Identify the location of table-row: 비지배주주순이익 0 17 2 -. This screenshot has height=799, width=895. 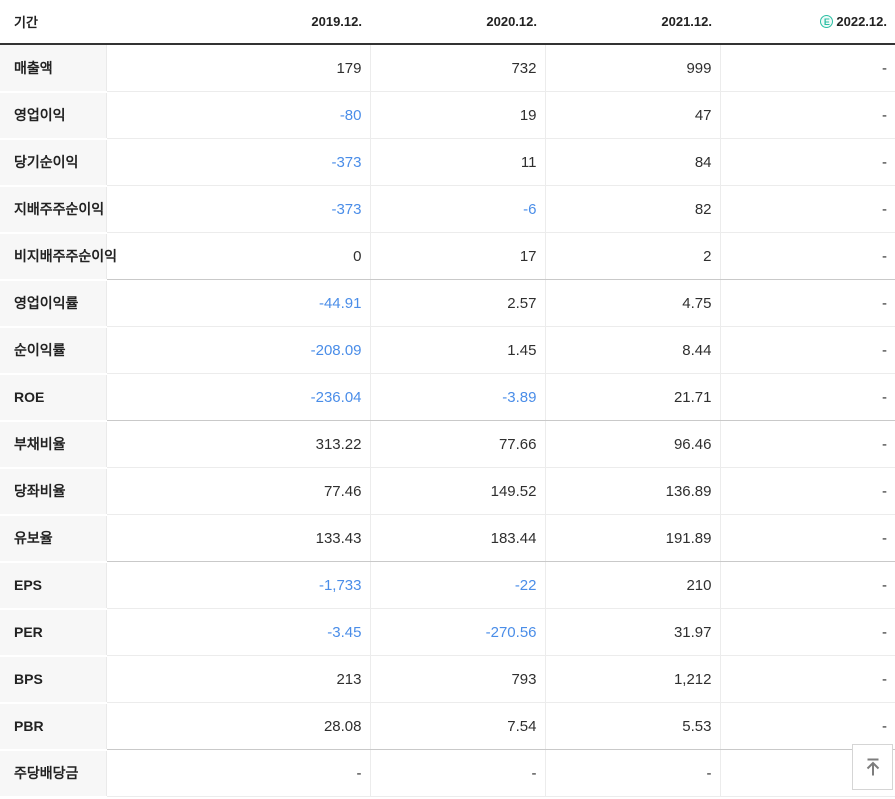
(447, 256).